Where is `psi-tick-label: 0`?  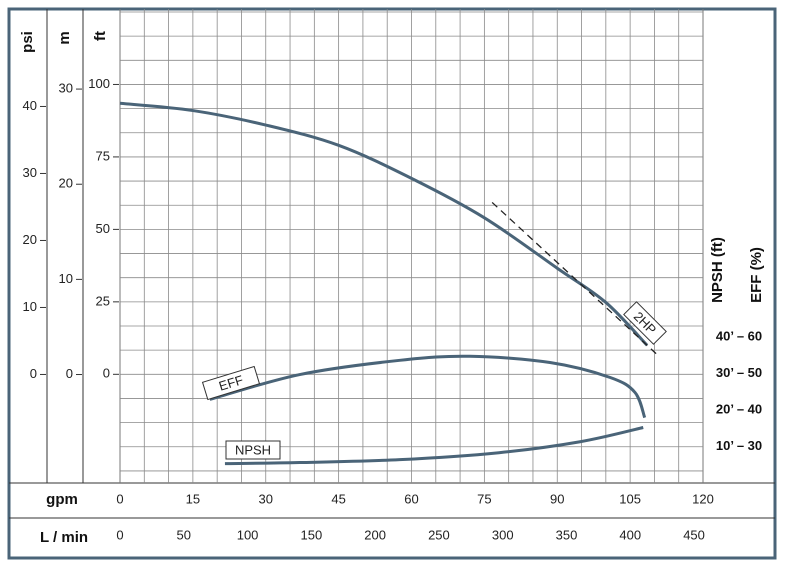
psi-tick-label: 0 is located at coordinates (33, 373).